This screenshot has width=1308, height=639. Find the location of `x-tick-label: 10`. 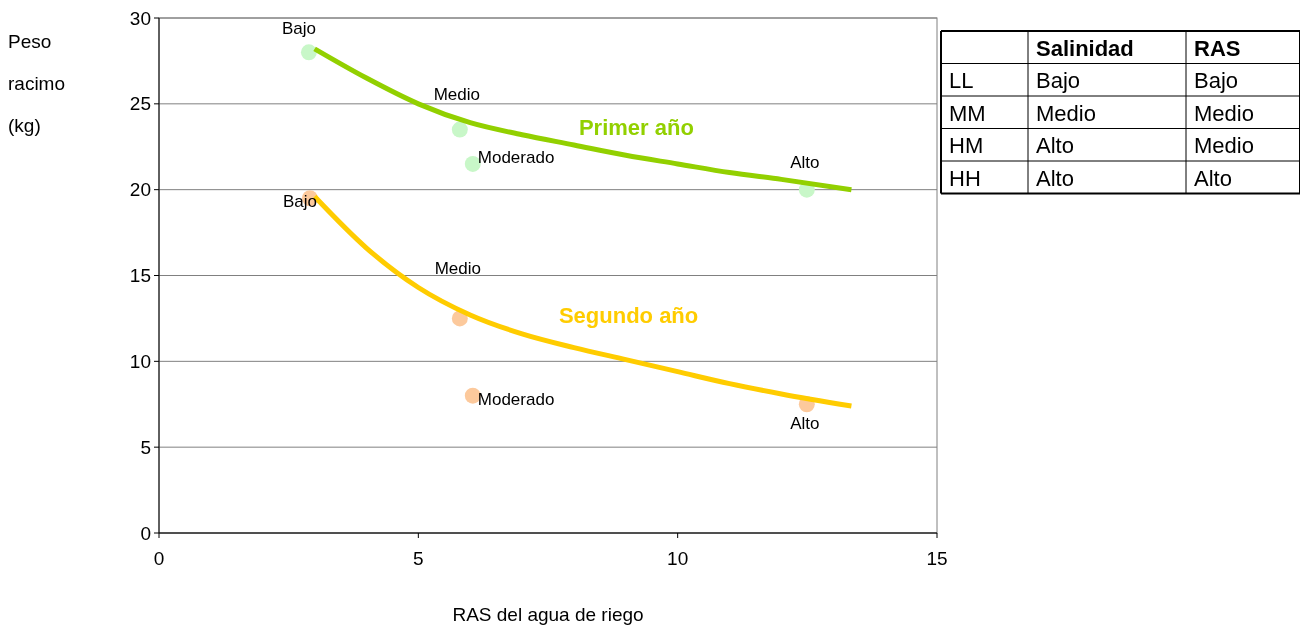

x-tick-label: 10 is located at coordinates (678, 558).